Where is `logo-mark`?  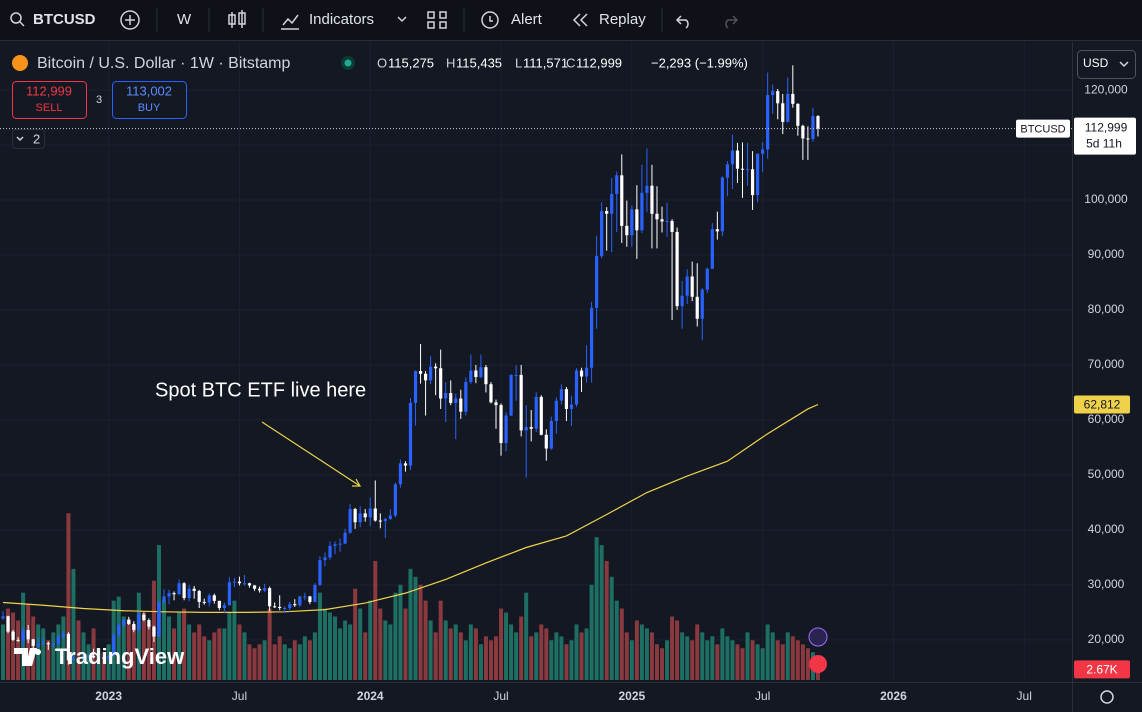 logo-mark is located at coordinates (25, 657).